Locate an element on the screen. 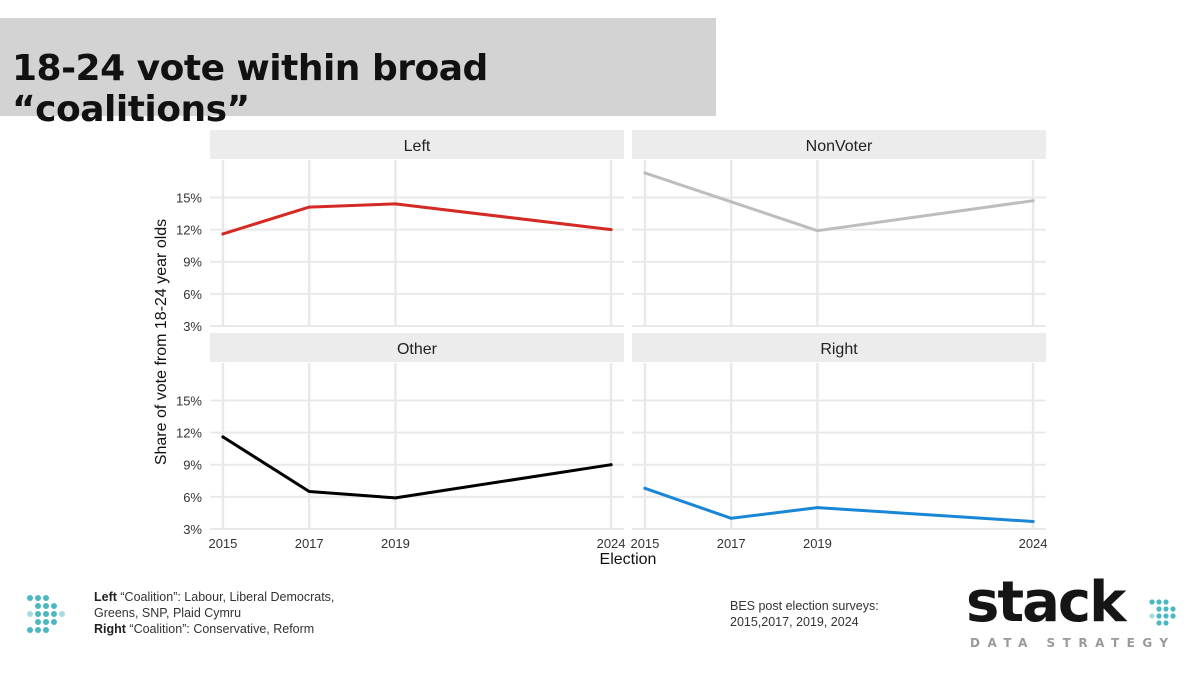 The image size is (1200, 675). facet-strip-label: Right is located at coordinates (839, 349).